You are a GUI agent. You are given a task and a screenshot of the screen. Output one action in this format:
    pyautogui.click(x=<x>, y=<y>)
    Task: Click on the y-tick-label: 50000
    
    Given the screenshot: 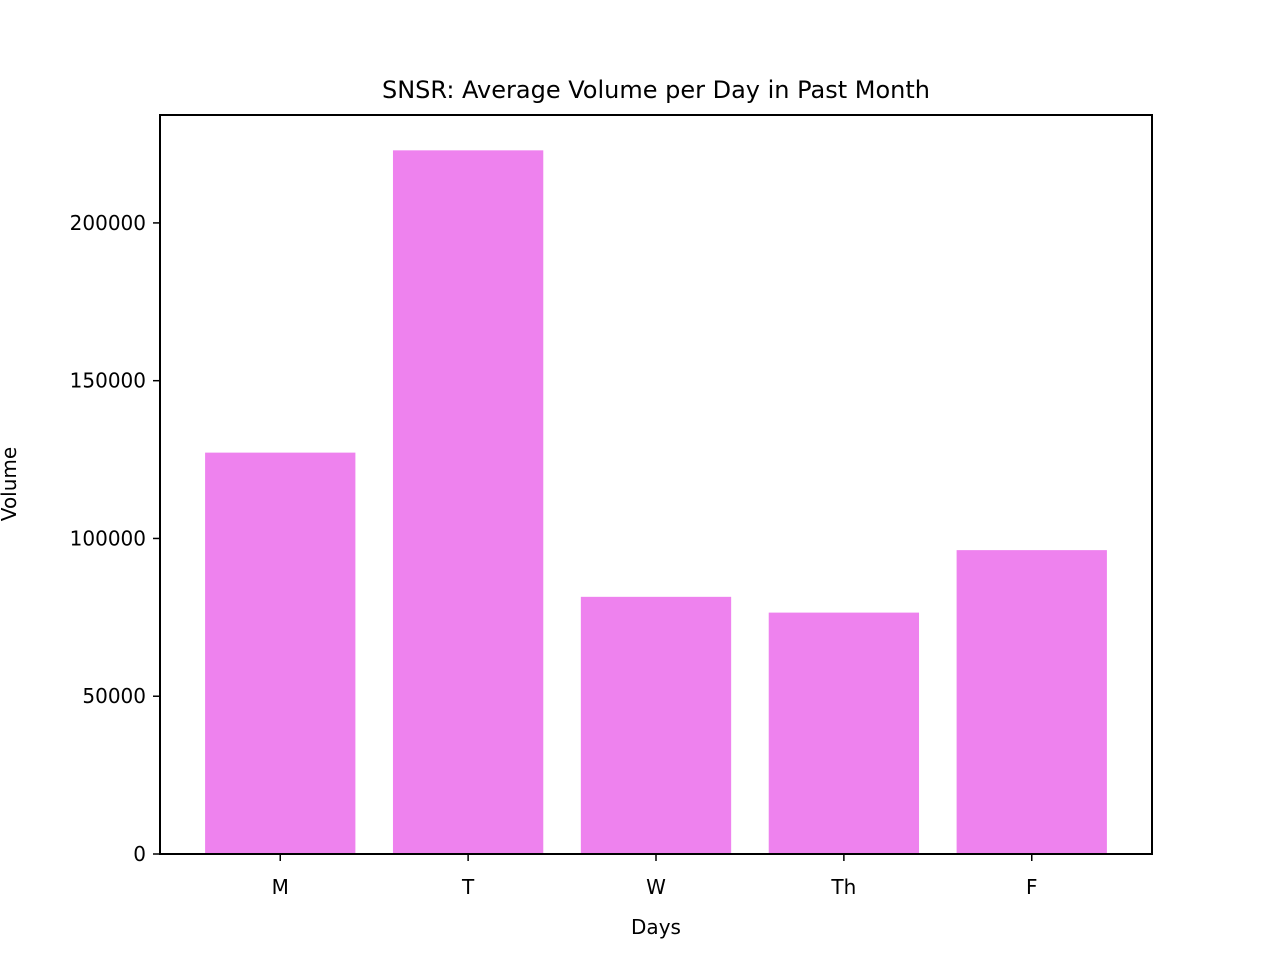 What is the action you would take?
    pyautogui.click(x=114, y=696)
    